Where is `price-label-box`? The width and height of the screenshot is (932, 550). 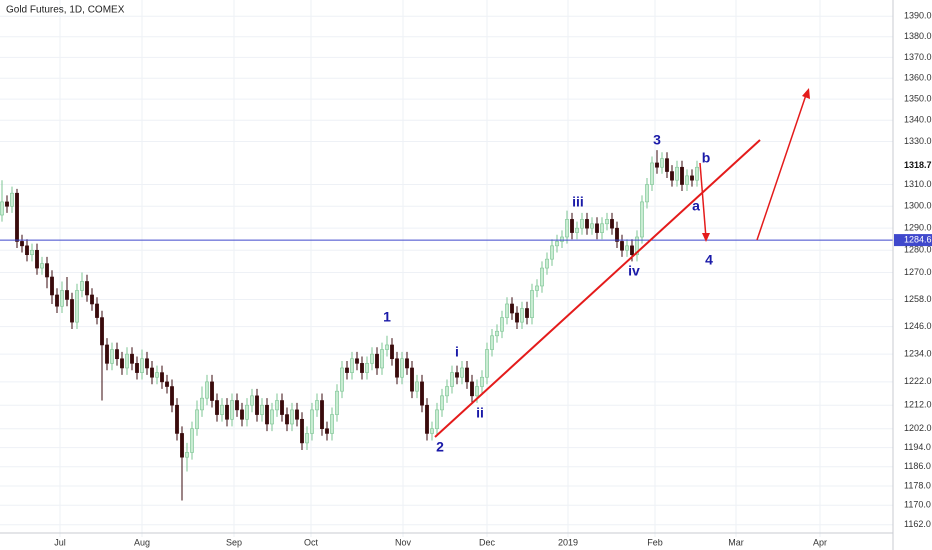 price-label-box is located at coordinates (913, 240).